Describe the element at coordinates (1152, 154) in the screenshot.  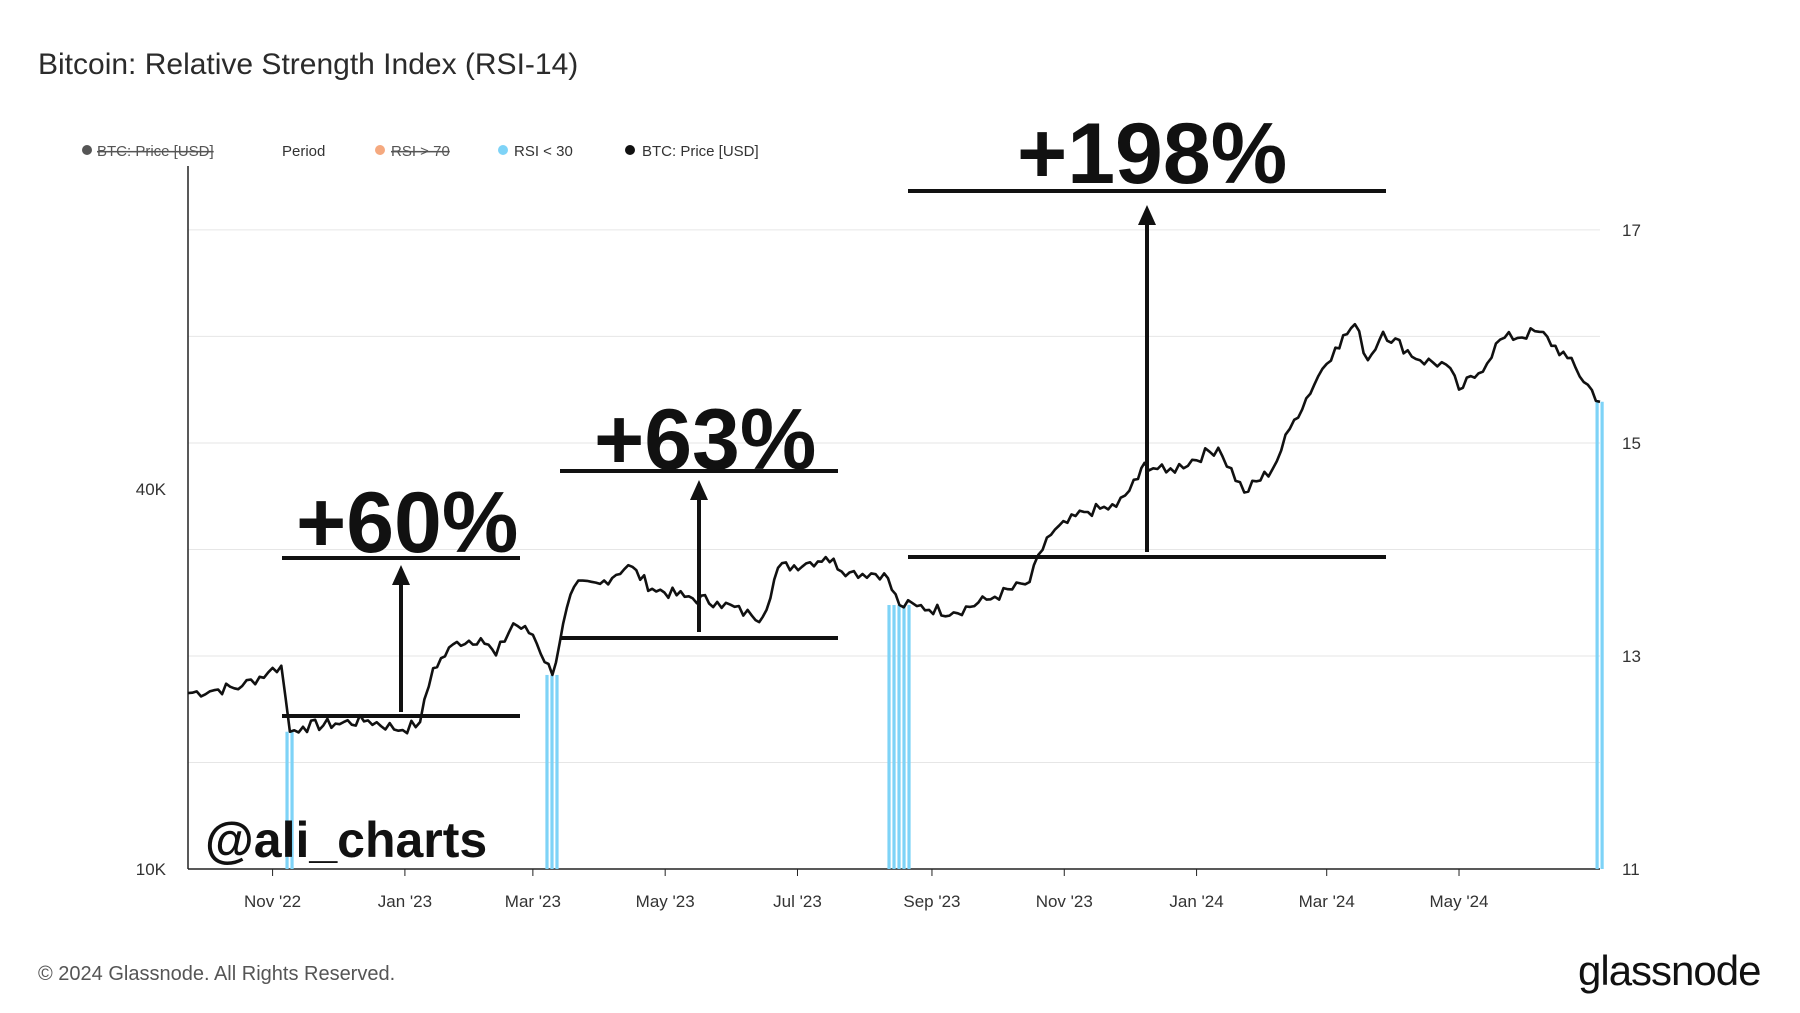
I see `annotation-198pct-label: +198%` at that location.